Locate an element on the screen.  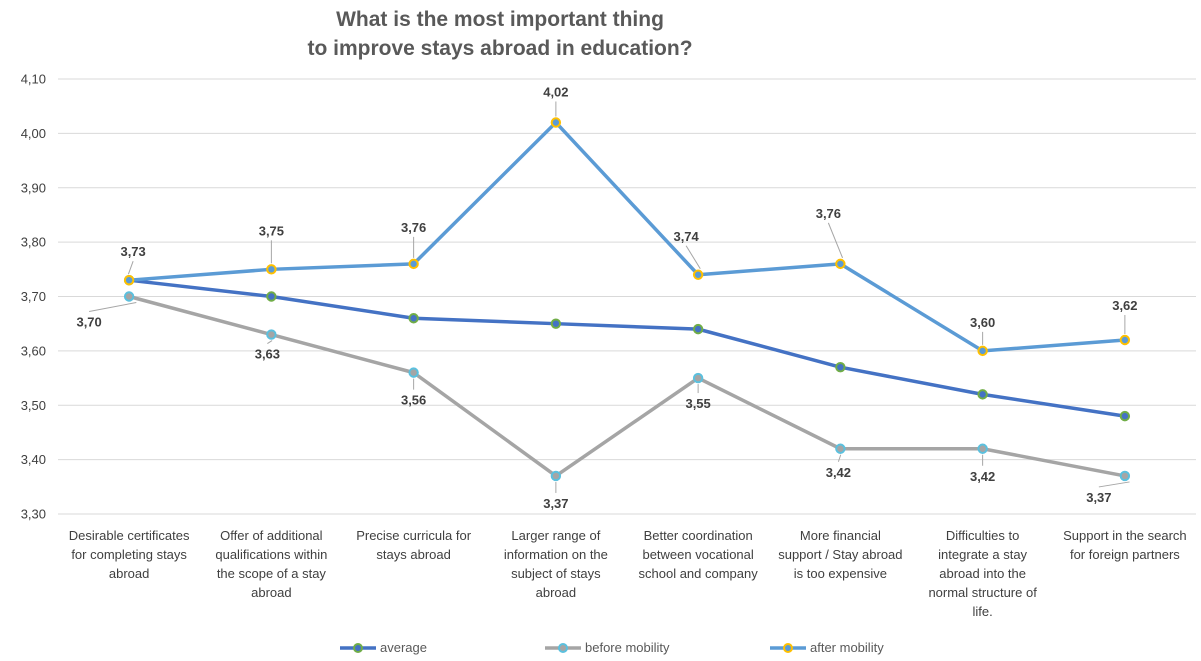
x-category-label: Precise curricula for stays abroad is located at coordinates (414, 545).